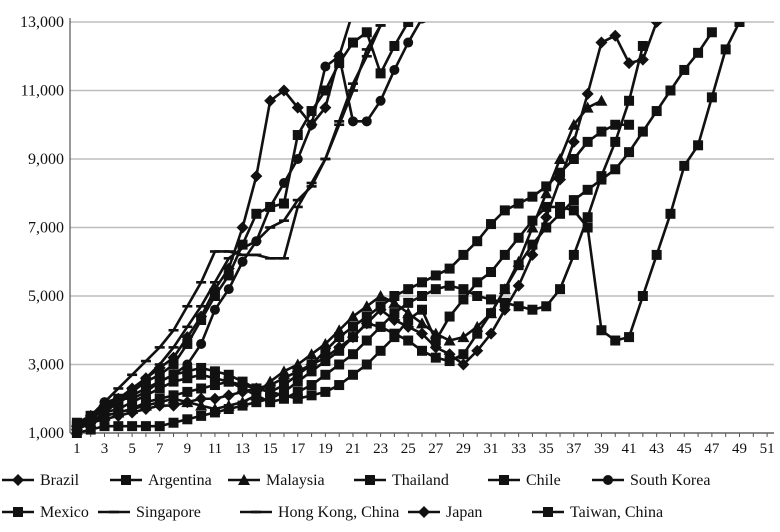 The image size is (780, 532). Describe the element at coordinates (77, 449) in the screenshot. I see `x-tick-label: 1` at that location.